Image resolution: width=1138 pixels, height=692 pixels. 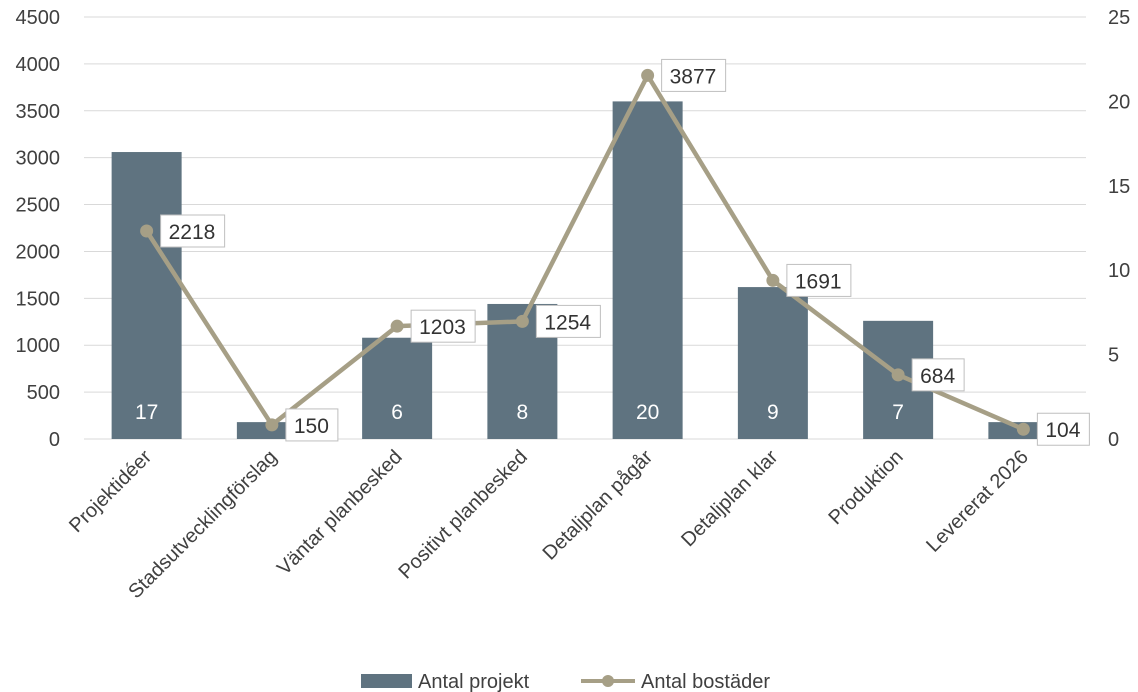 I want to click on y2-tick-label: 10, so click(x=1119, y=271).